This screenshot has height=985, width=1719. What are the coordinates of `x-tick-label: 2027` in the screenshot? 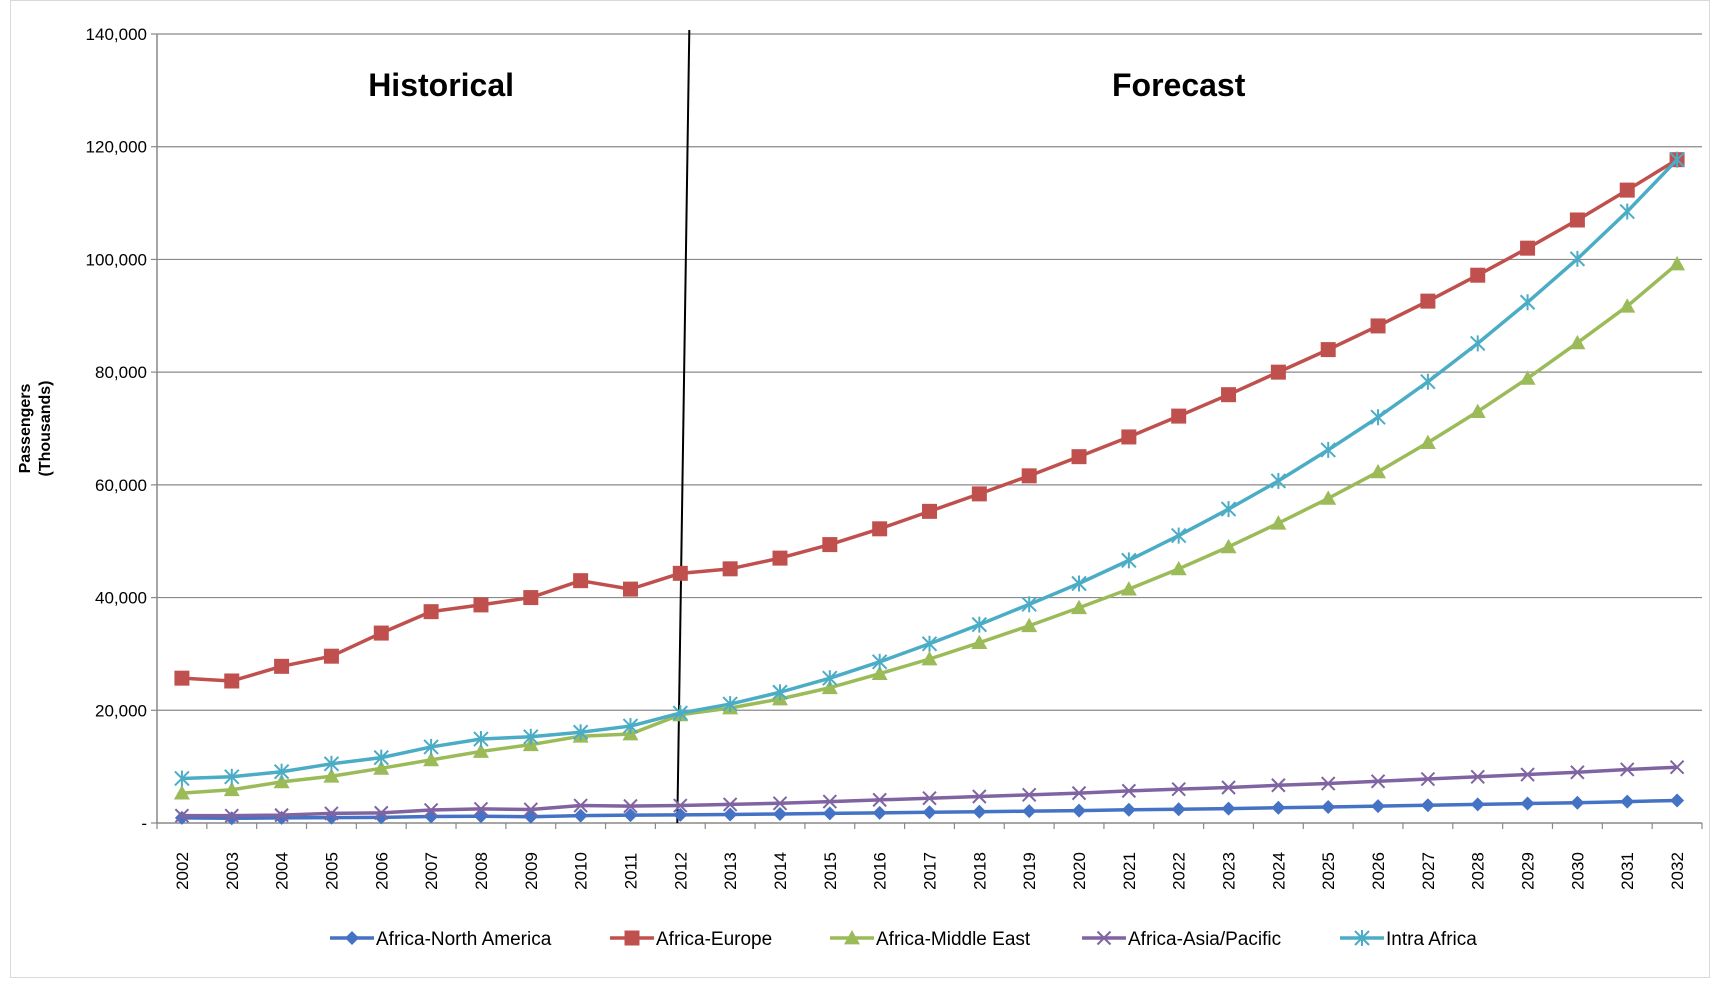 It's located at (1428, 871).